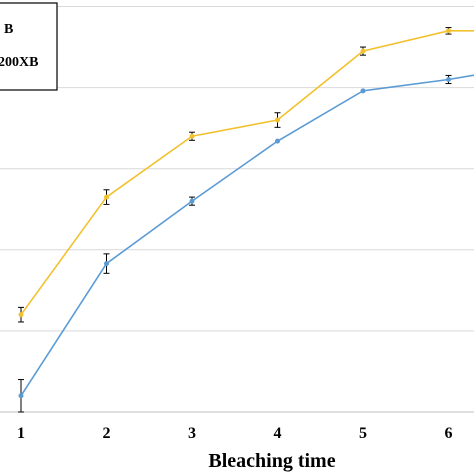 Image resolution: width=474 pixels, height=474 pixels. What do you see at coordinates (8, 29) in the screenshot?
I see `legend-entry-1: B` at bounding box center [8, 29].